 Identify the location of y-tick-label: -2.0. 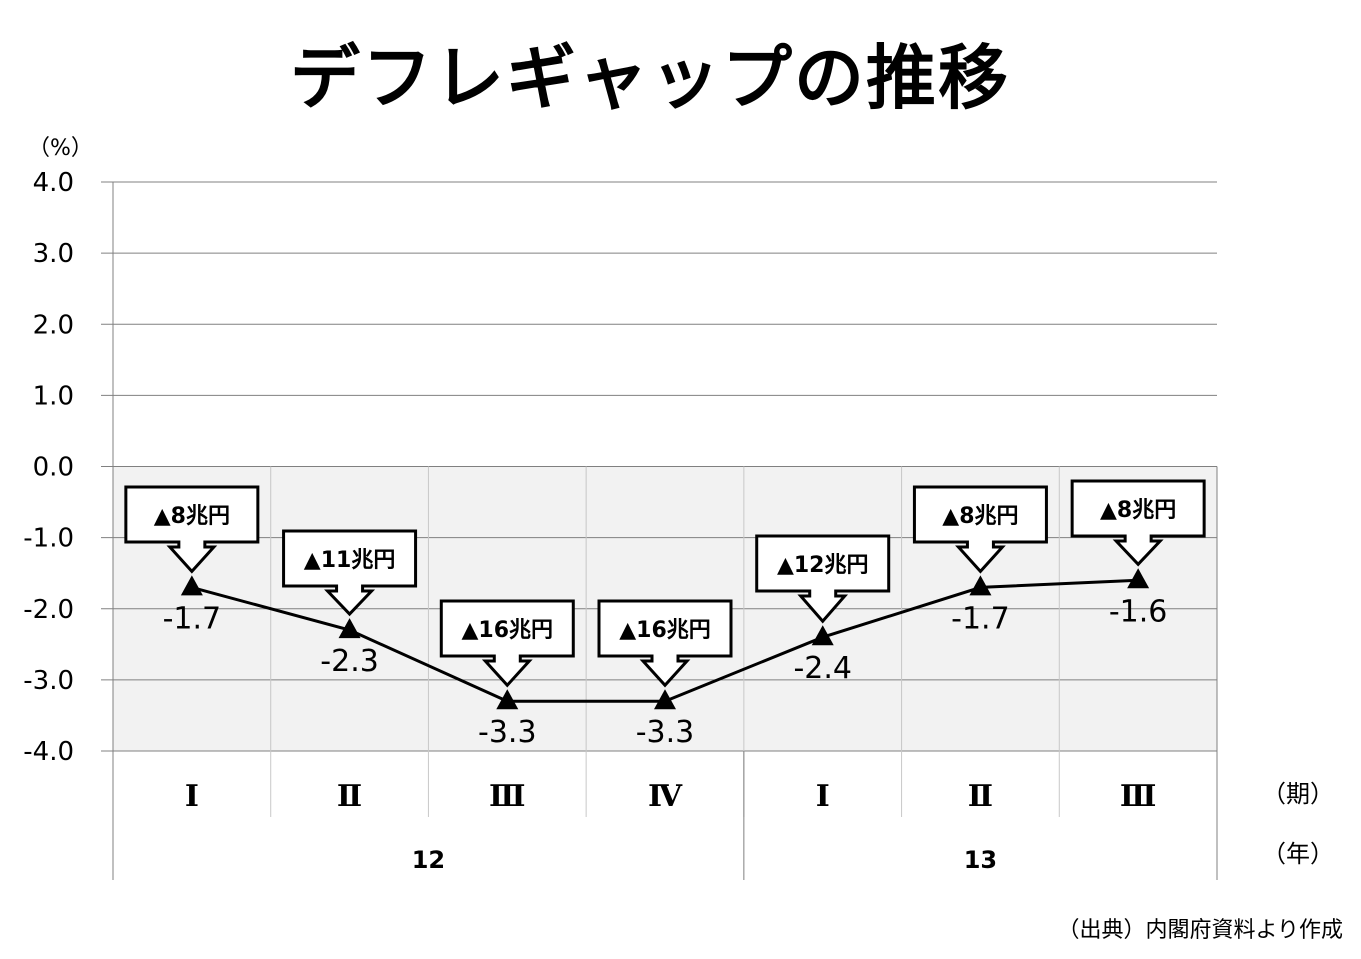
(48, 610).